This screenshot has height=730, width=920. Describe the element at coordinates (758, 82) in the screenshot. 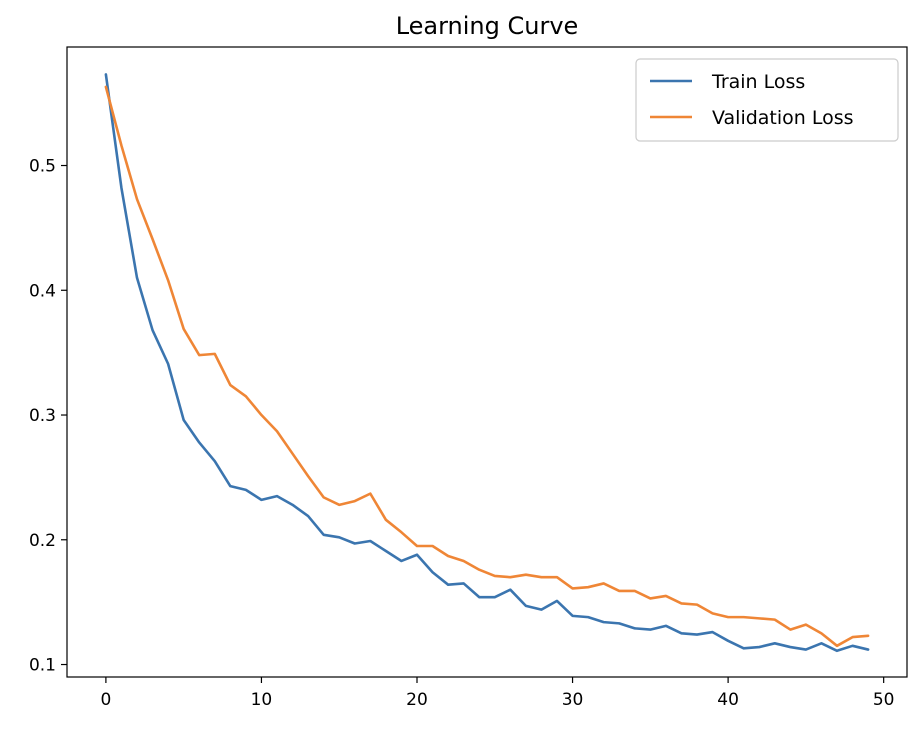

I see `legend-label: Train Loss` at that location.